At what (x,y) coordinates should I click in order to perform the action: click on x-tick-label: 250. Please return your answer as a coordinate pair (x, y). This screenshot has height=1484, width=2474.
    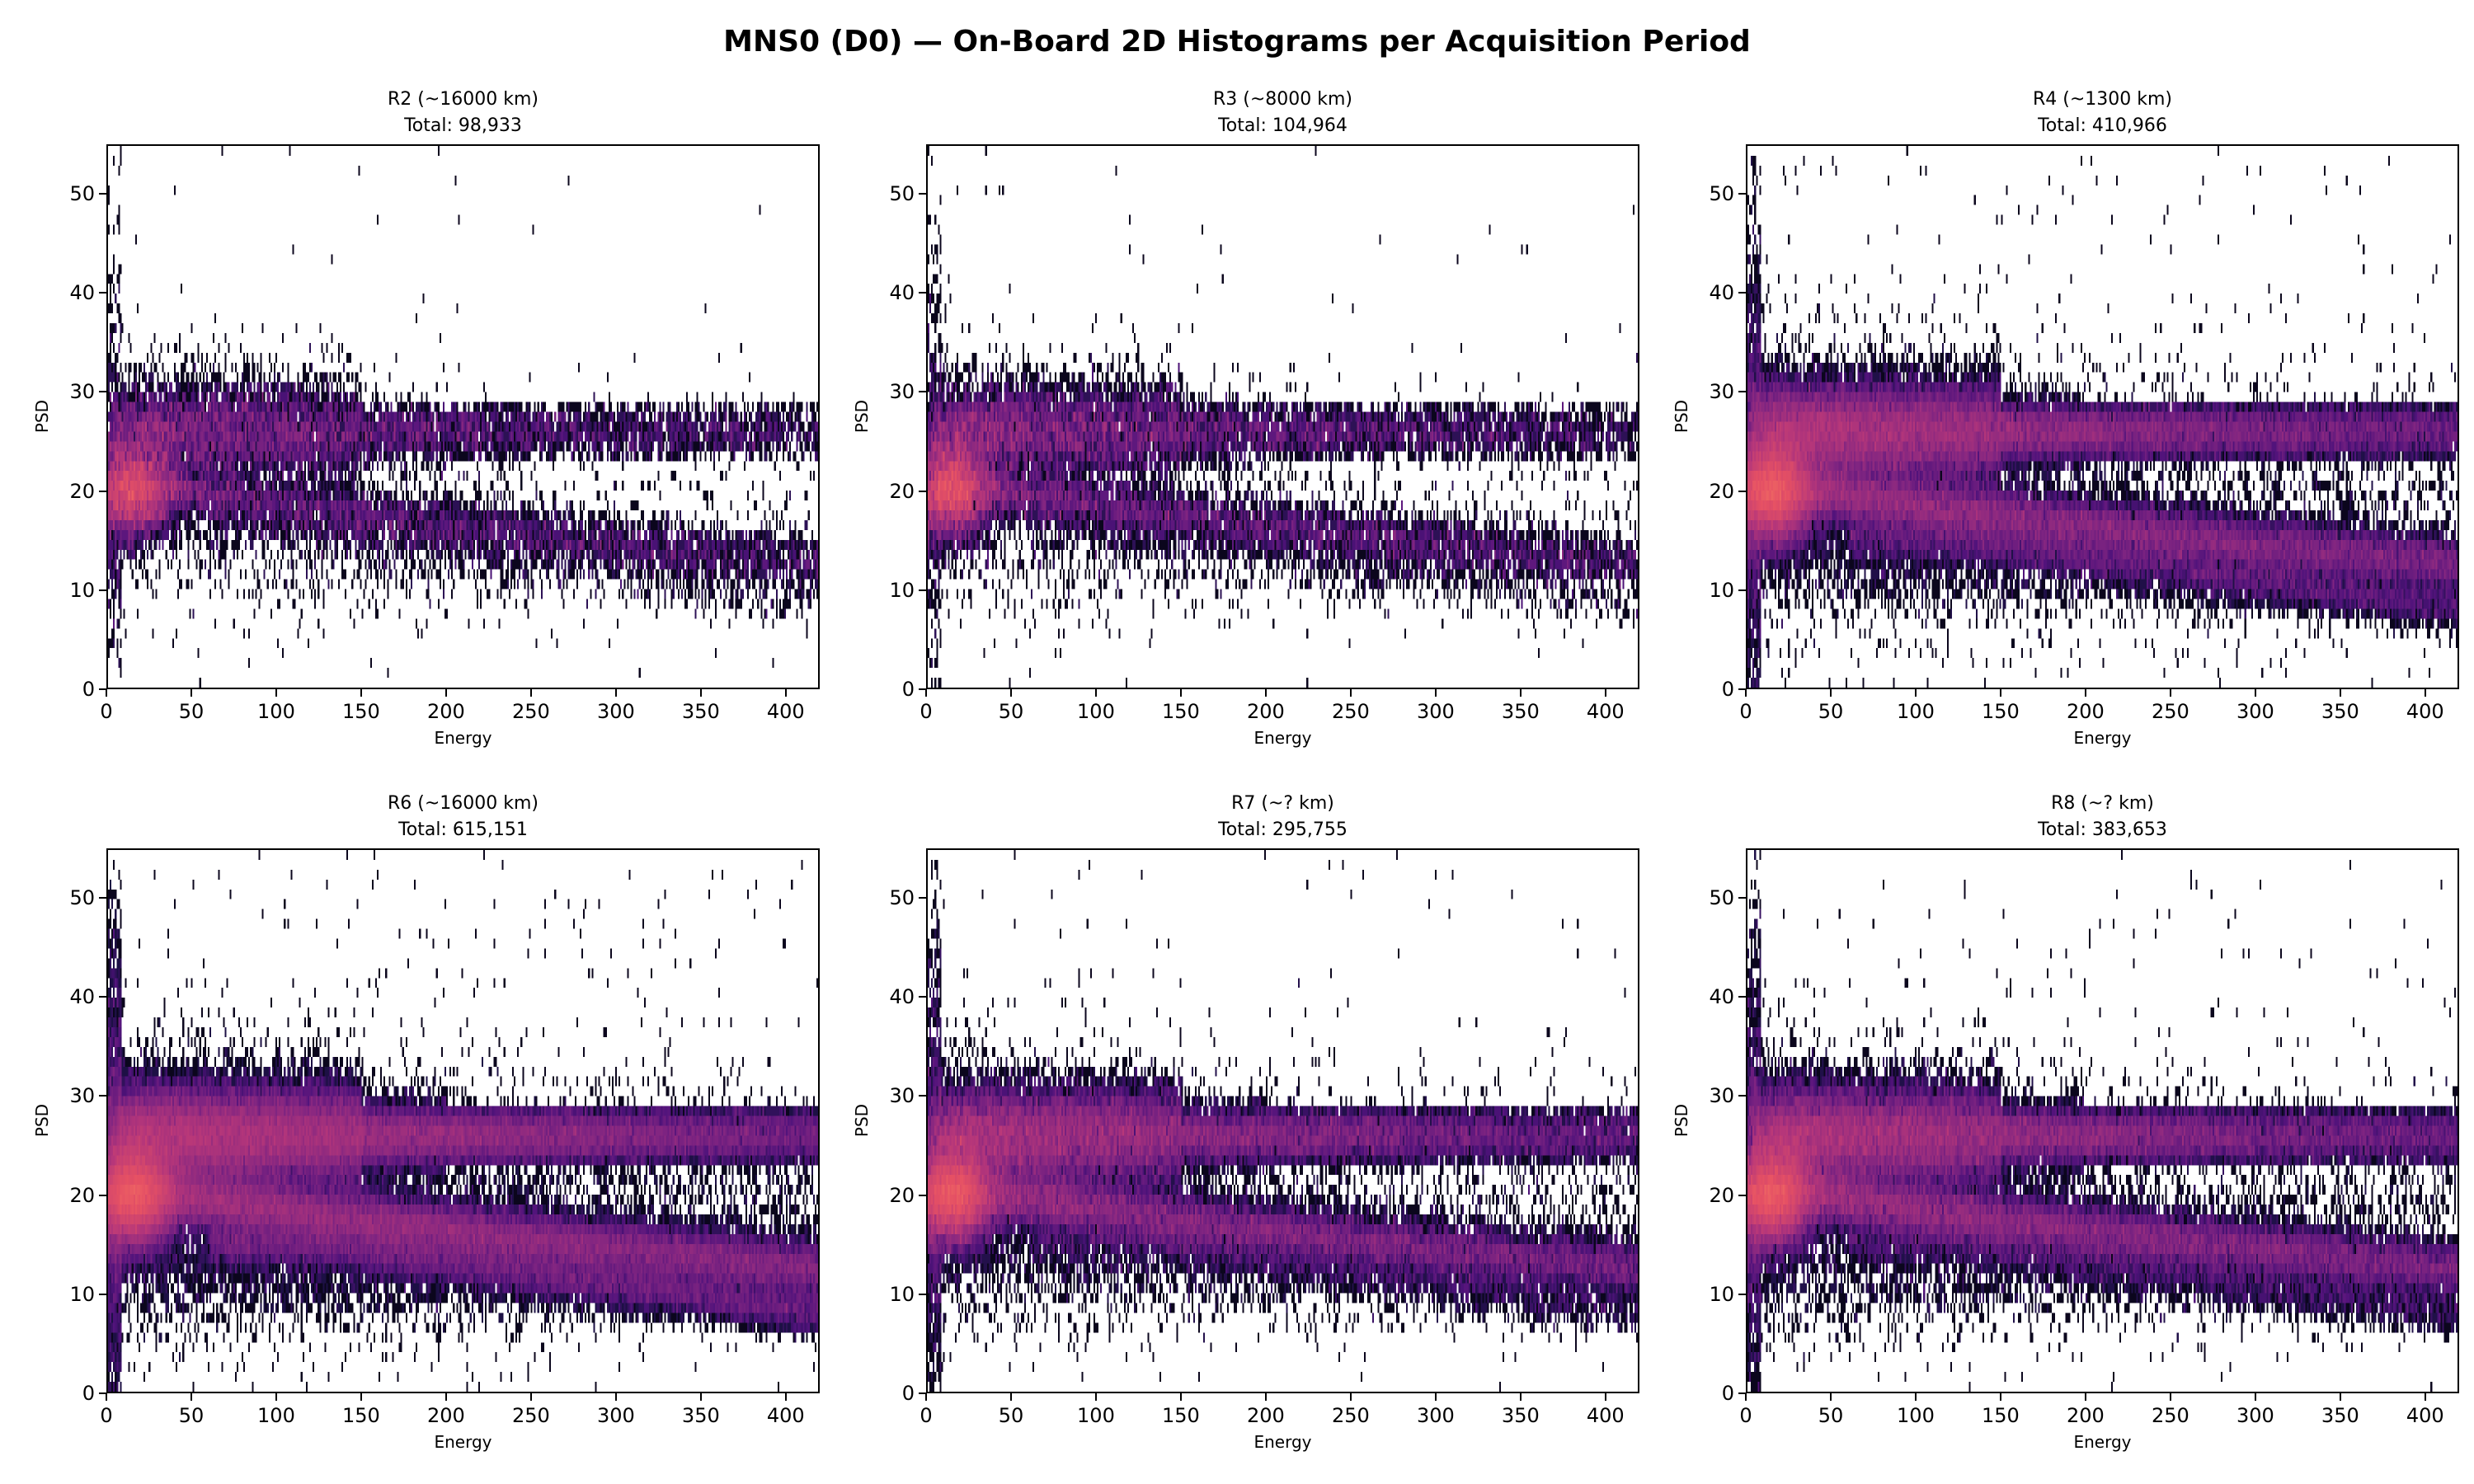
    Looking at the image, I should click on (1350, 1415).